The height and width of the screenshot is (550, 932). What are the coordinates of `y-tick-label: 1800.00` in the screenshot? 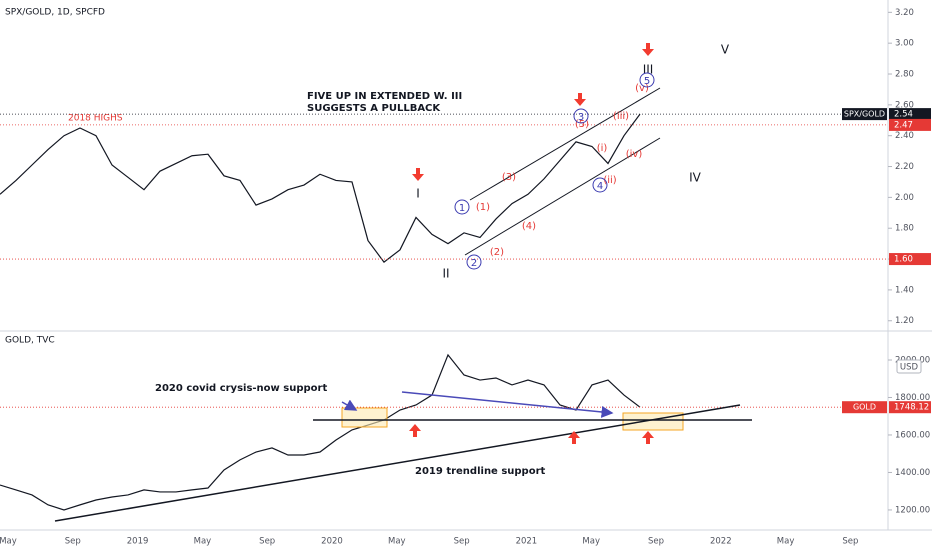 It's located at (912, 398).